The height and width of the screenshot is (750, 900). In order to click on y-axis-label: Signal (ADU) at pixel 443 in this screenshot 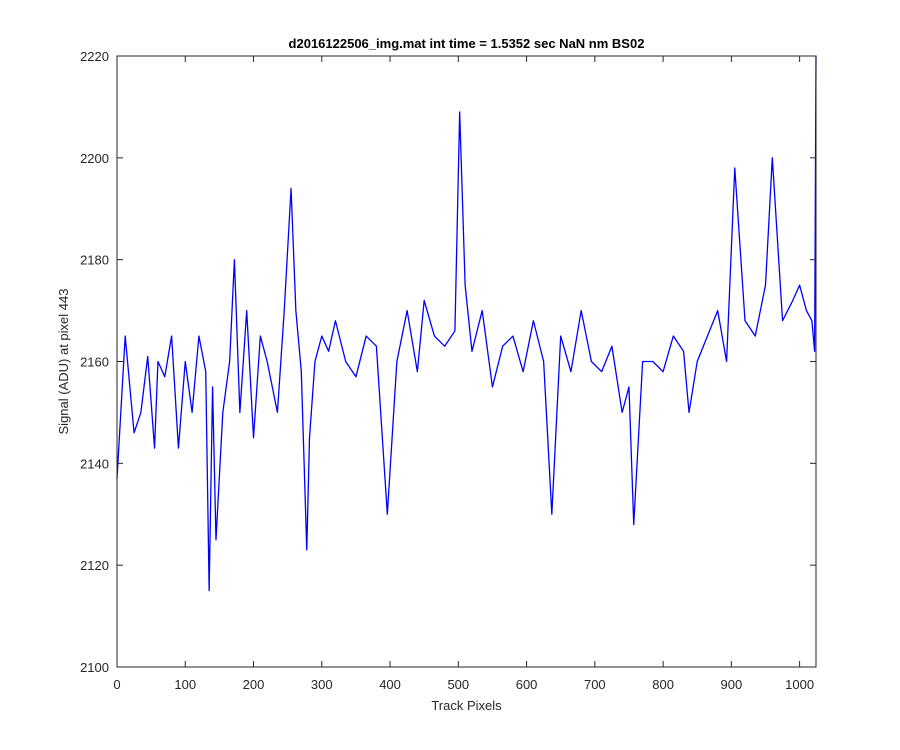, I will do `click(63, 362)`.